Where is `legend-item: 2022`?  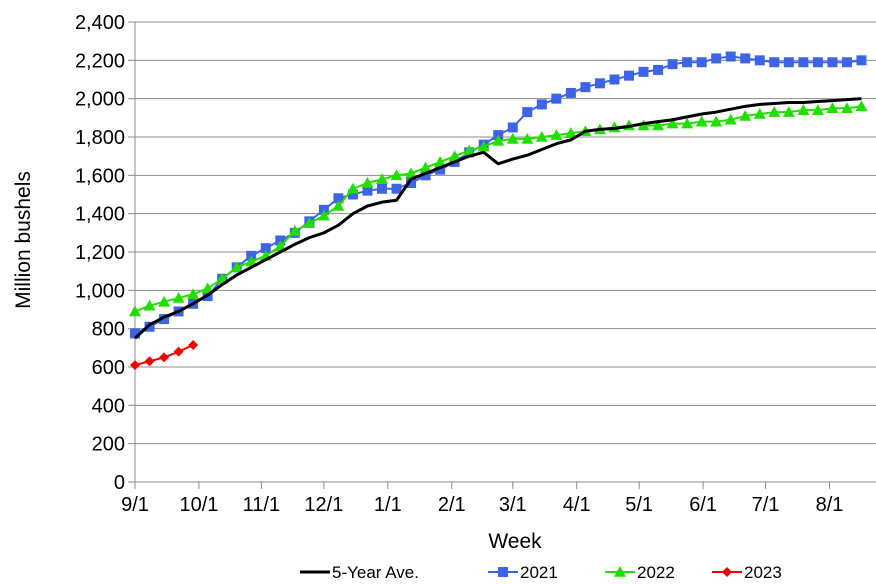 legend-item: 2022 is located at coordinates (640, 572).